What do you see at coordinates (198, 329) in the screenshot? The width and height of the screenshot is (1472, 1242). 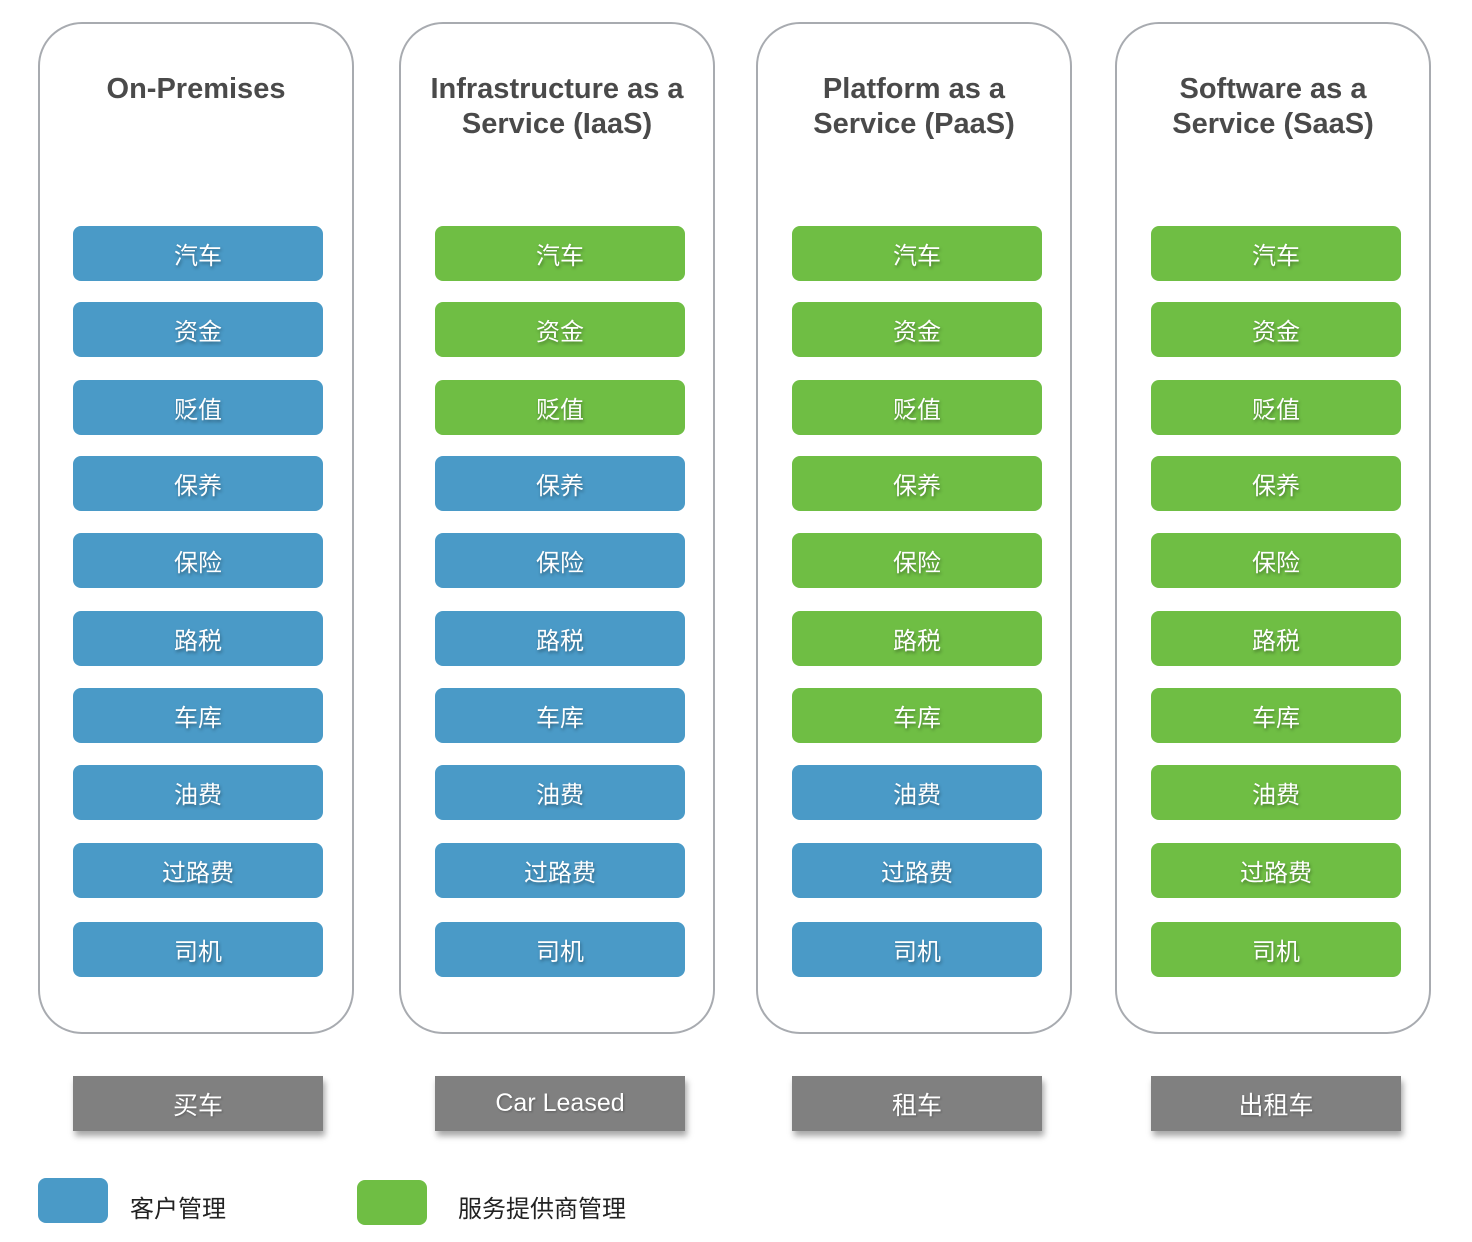 I see `layer-tile-customer: 资金` at bounding box center [198, 329].